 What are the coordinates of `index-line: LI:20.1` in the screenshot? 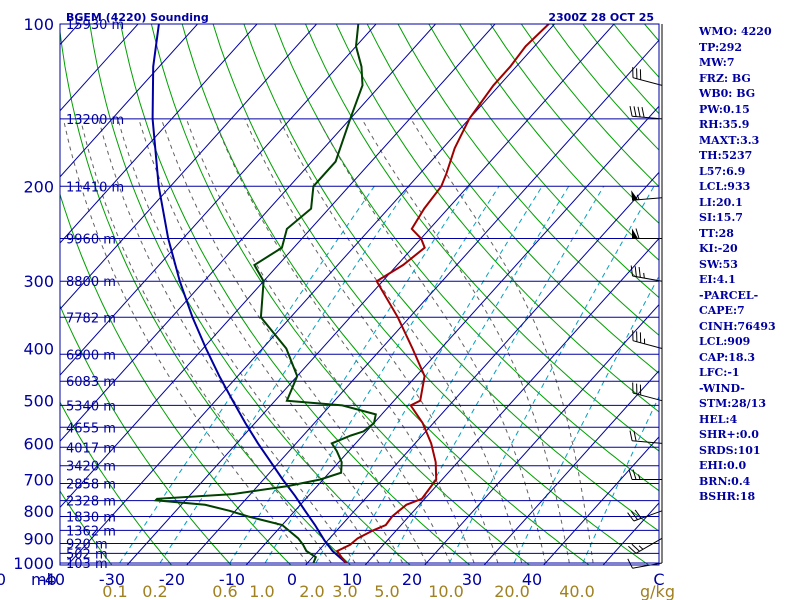 It's located at (721, 202).